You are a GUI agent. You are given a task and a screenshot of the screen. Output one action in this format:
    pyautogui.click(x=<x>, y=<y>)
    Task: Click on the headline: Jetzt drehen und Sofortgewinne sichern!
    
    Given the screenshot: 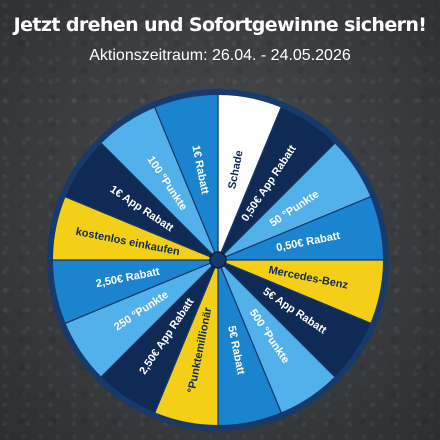 What is the action you would take?
    pyautogui.click(x=220, y=25)
    